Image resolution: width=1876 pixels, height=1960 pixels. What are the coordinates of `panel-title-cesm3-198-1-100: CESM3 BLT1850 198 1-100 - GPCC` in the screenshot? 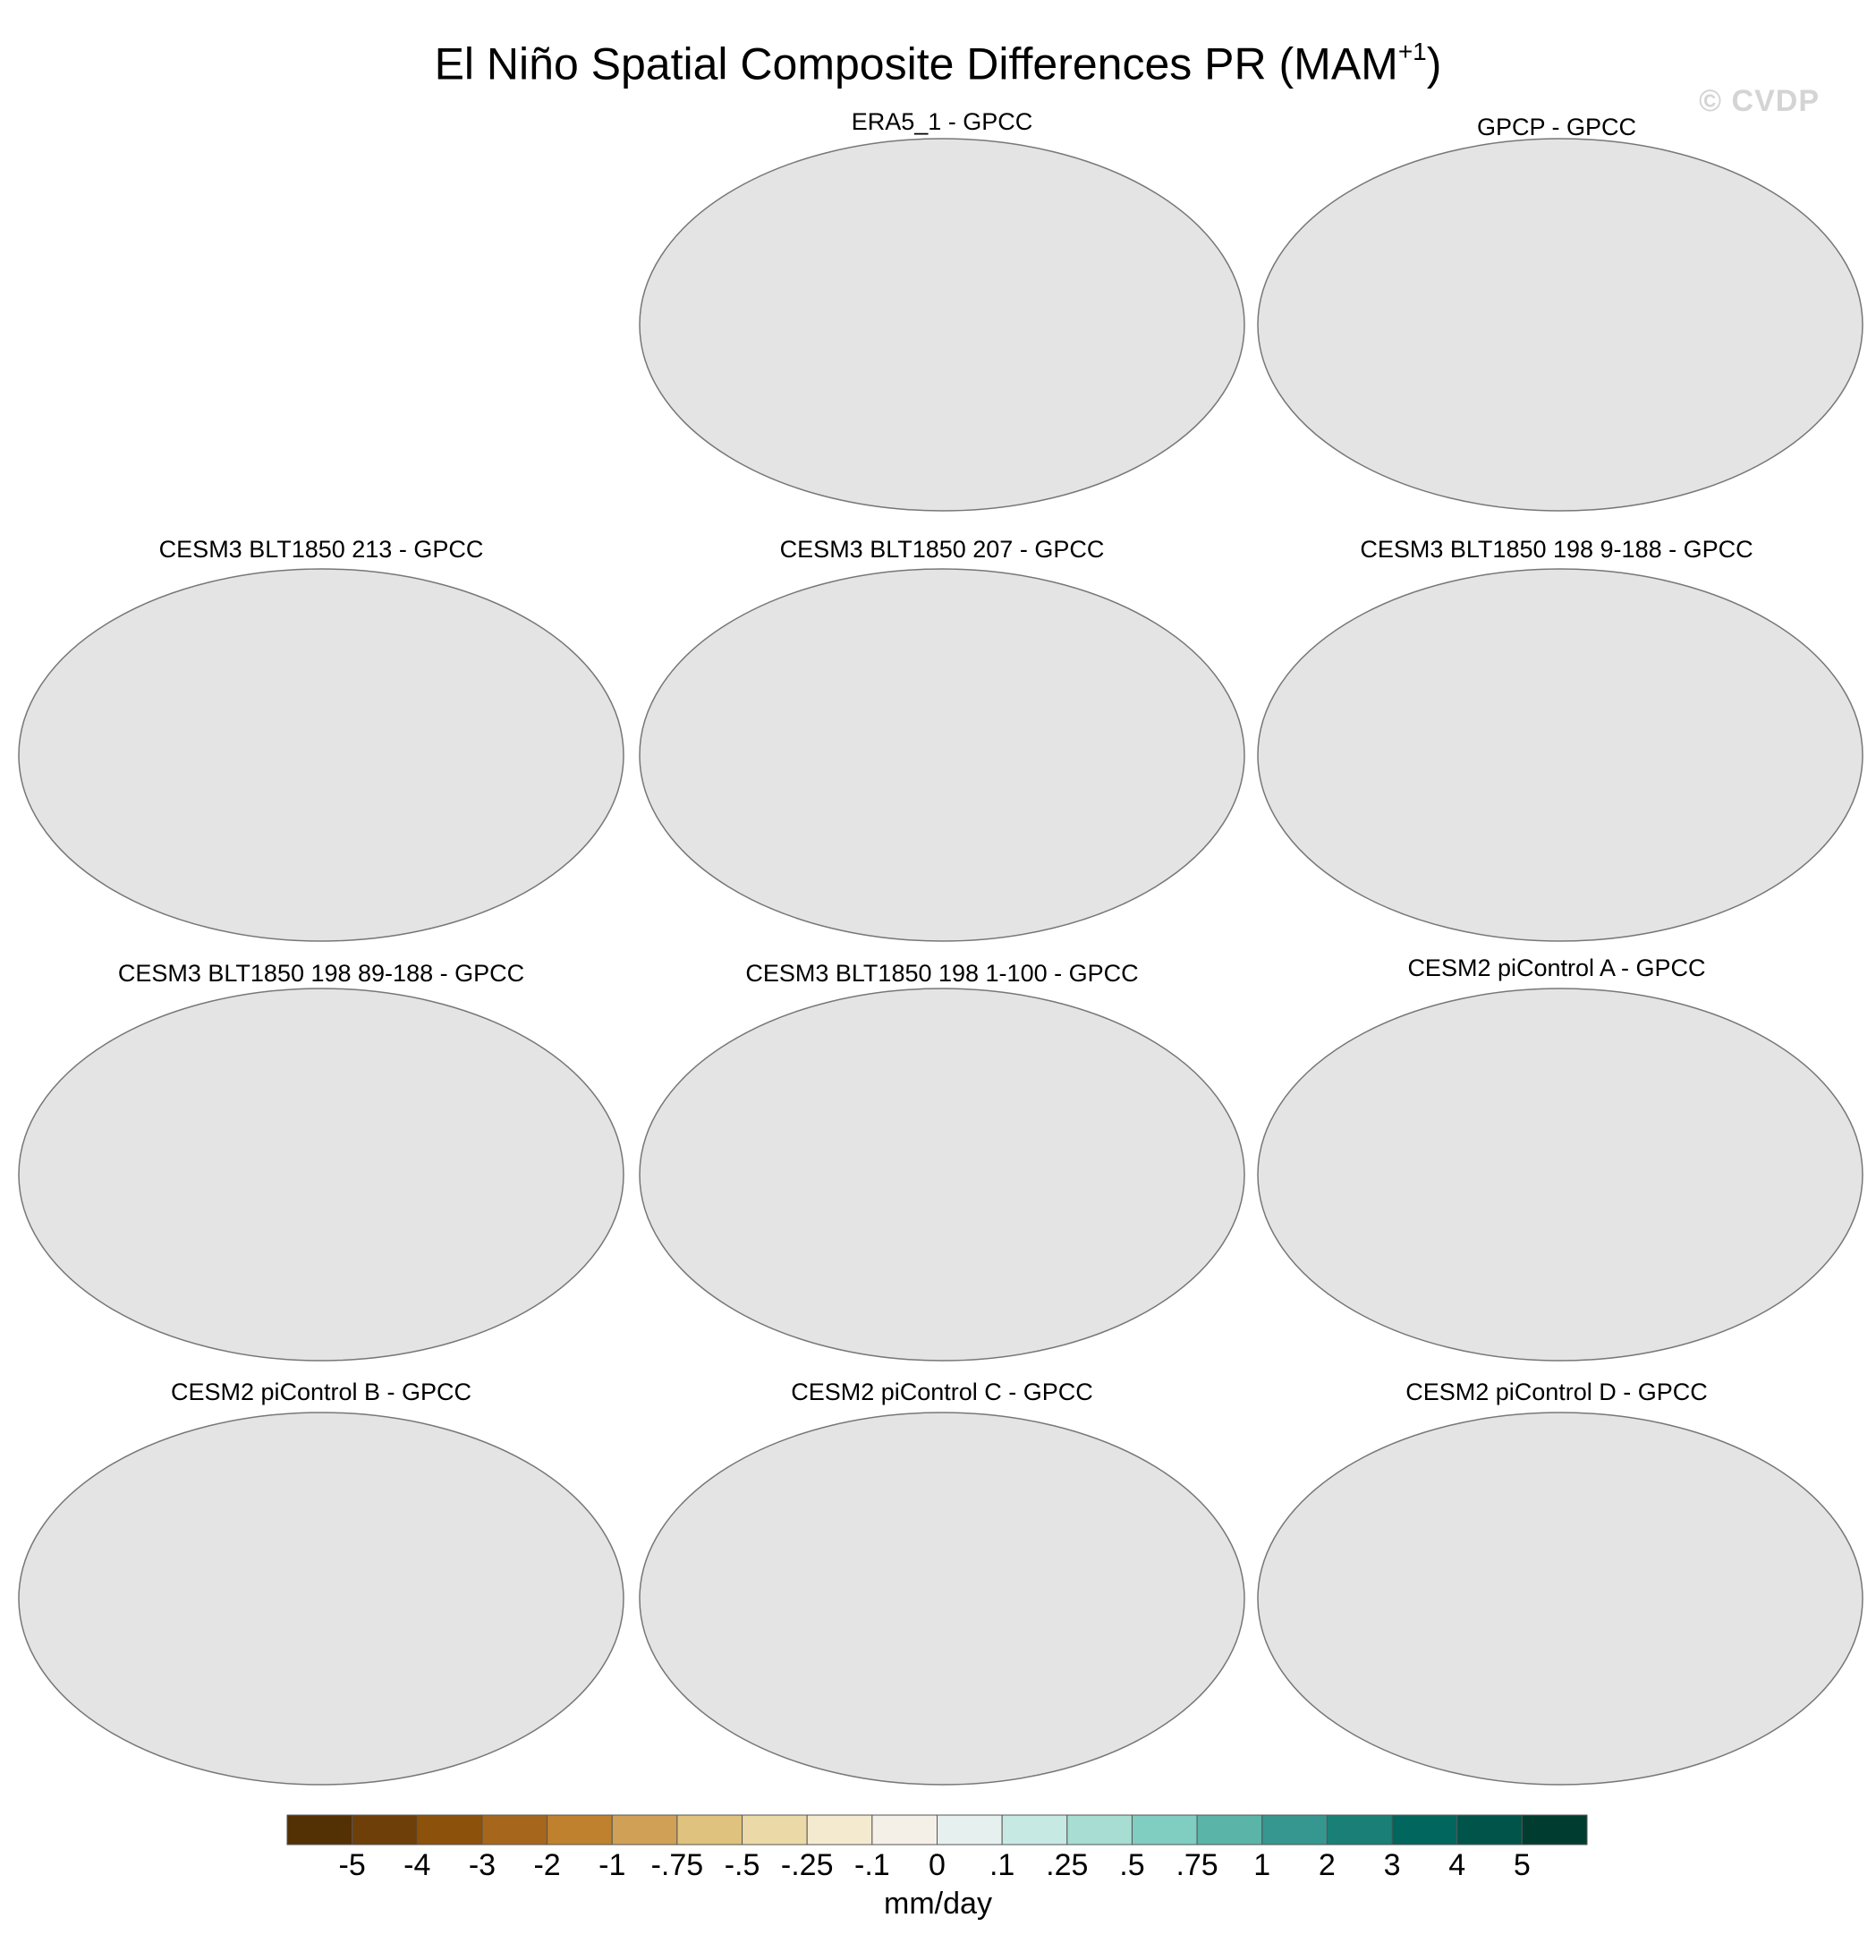 It's located at (942, 973).